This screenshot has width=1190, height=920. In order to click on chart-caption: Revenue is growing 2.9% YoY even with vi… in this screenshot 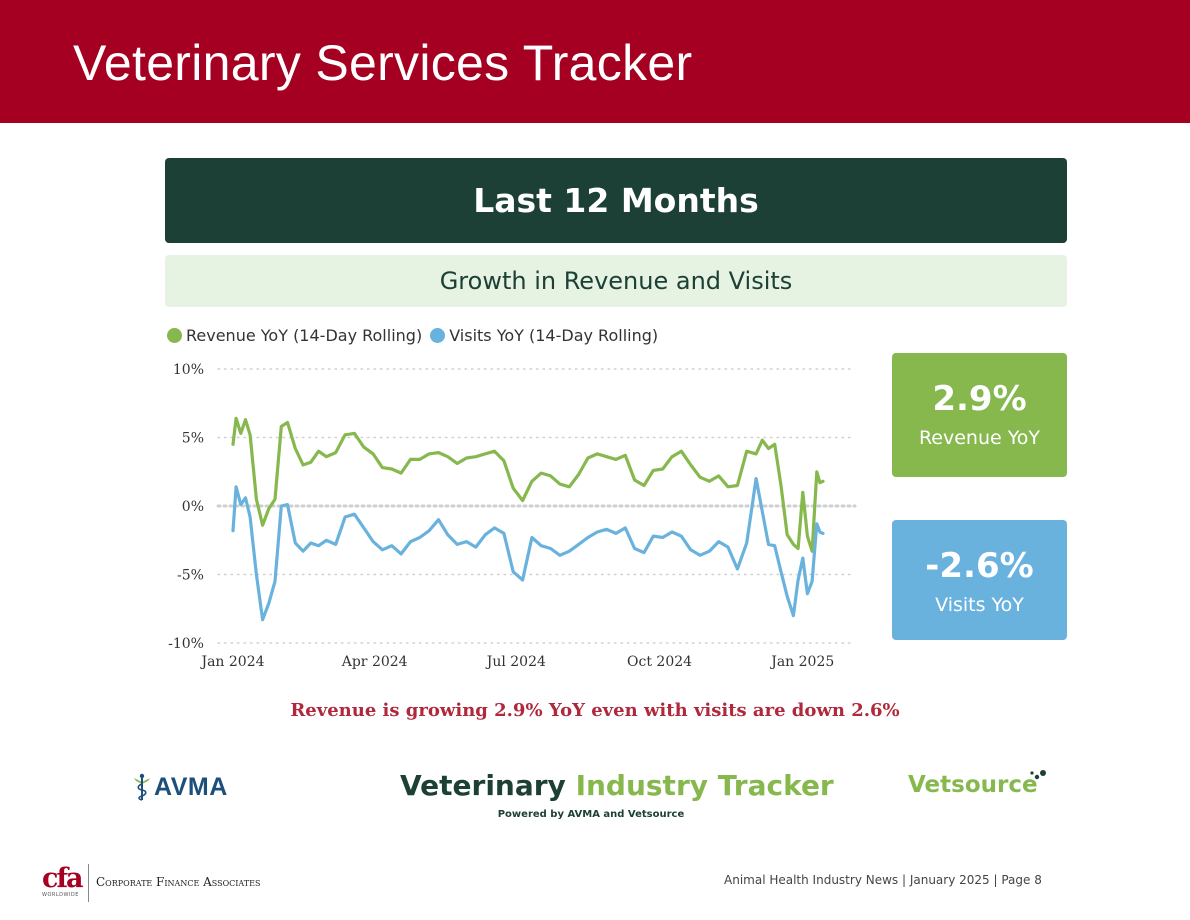, I will do `click(595, 710)`.